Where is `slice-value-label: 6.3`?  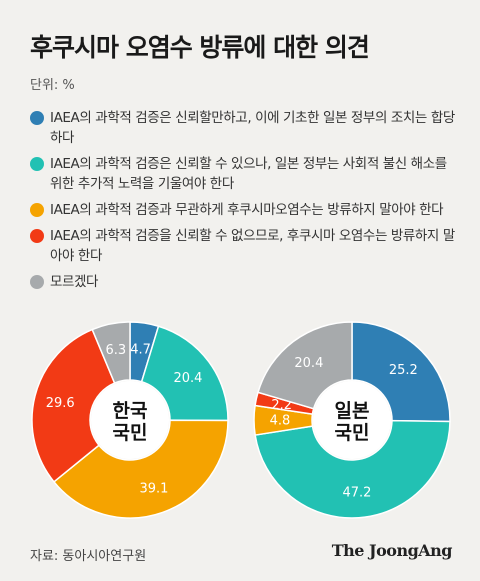 slice-value-label: 6.3 is located at coordinates (116, 350).